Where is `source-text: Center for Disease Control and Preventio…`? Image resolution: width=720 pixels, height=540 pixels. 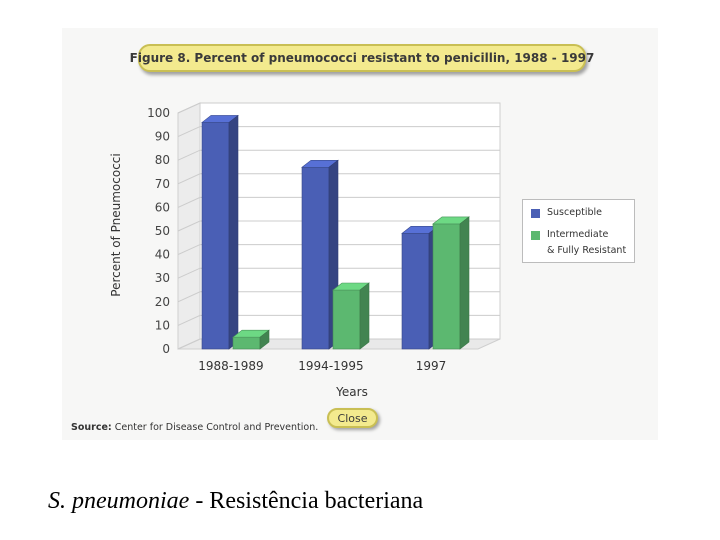 source-text: Center for Disease Control and Preventio… is located at coordinates (216, 427).